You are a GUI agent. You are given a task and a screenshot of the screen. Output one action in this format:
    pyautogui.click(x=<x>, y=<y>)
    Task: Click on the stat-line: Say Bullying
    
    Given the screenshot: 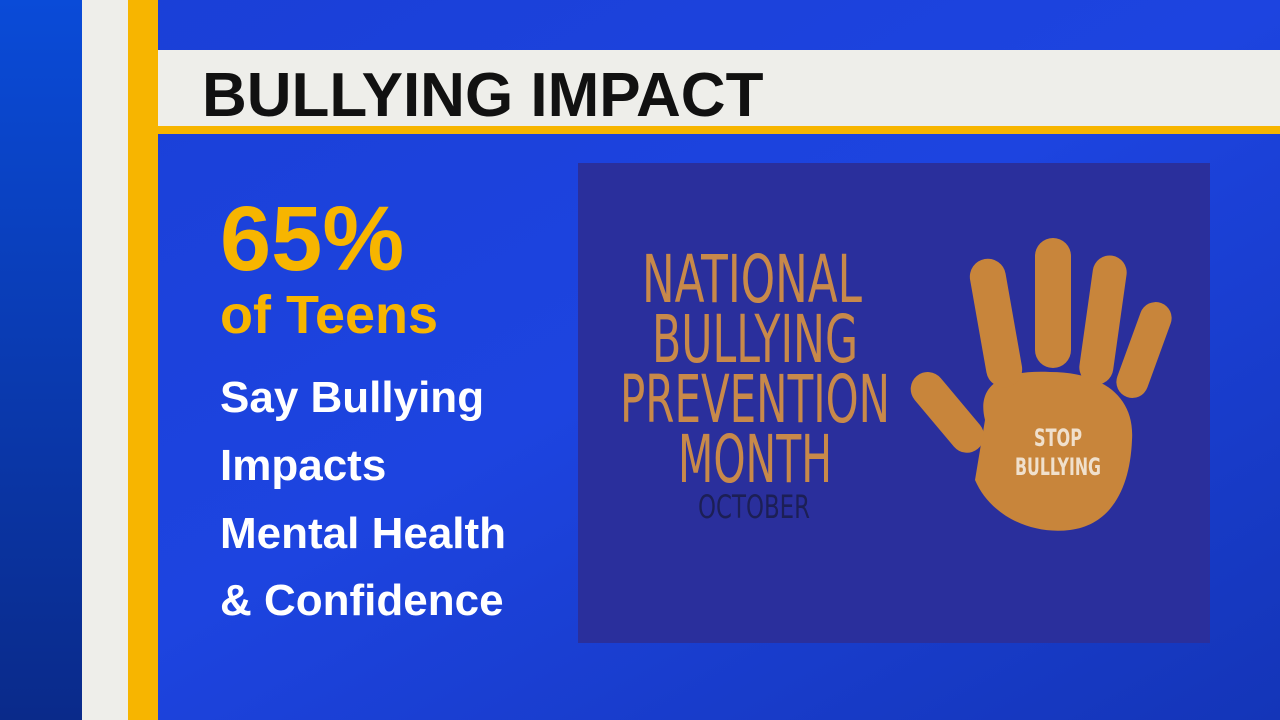 What is the action you would take?
    pyautogui.click(x=352, y=397)
    